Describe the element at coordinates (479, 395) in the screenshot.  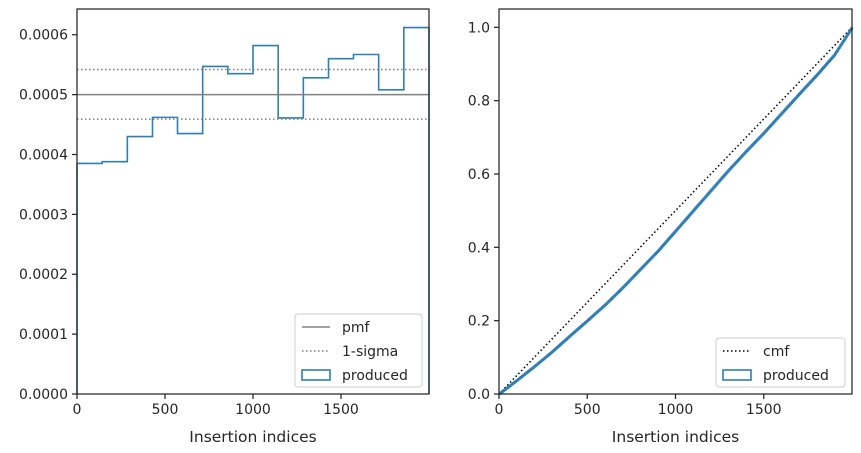
I see `y-tick-label: 0.0` at that location.